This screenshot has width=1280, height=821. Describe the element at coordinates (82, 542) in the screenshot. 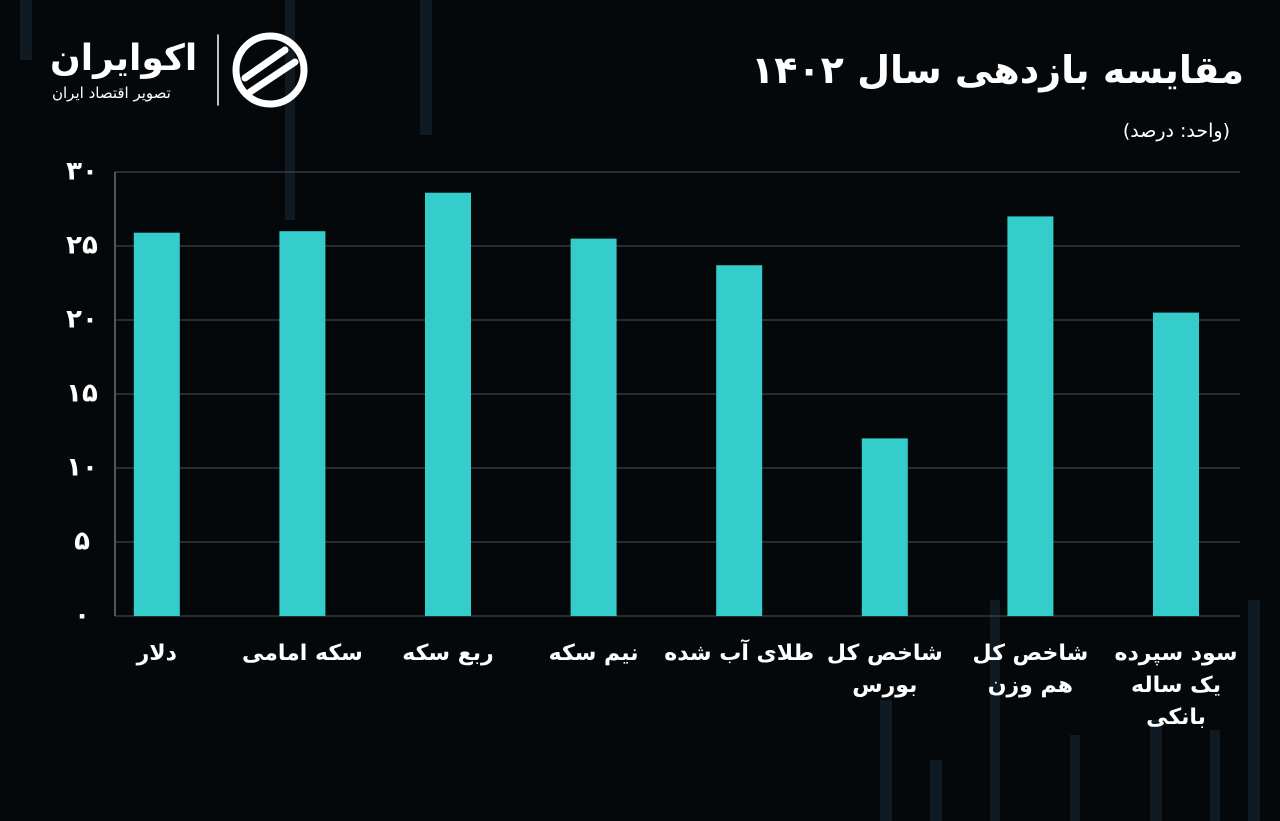

I see `y-tick-label: ۵` at that location.